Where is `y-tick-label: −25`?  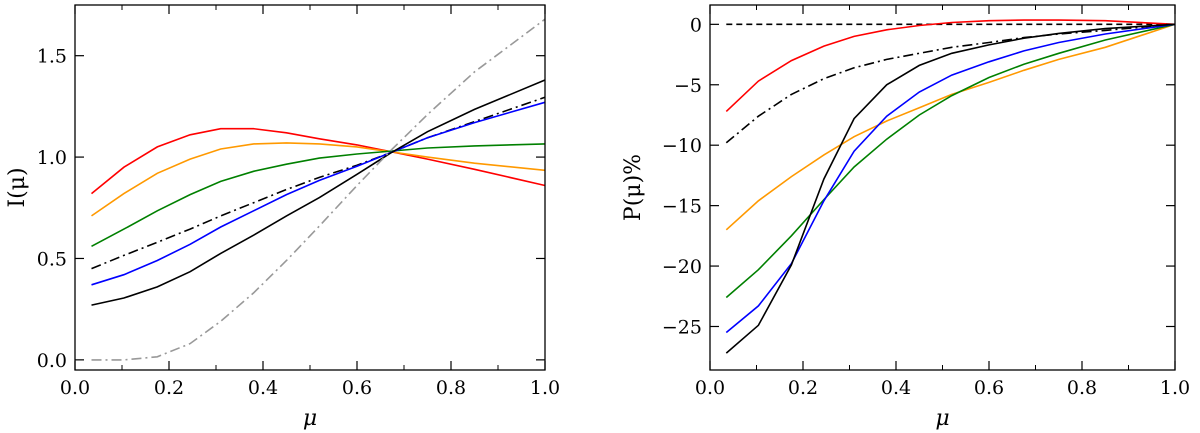 y-tick-label: −25 is located at coordinates (682, 327).